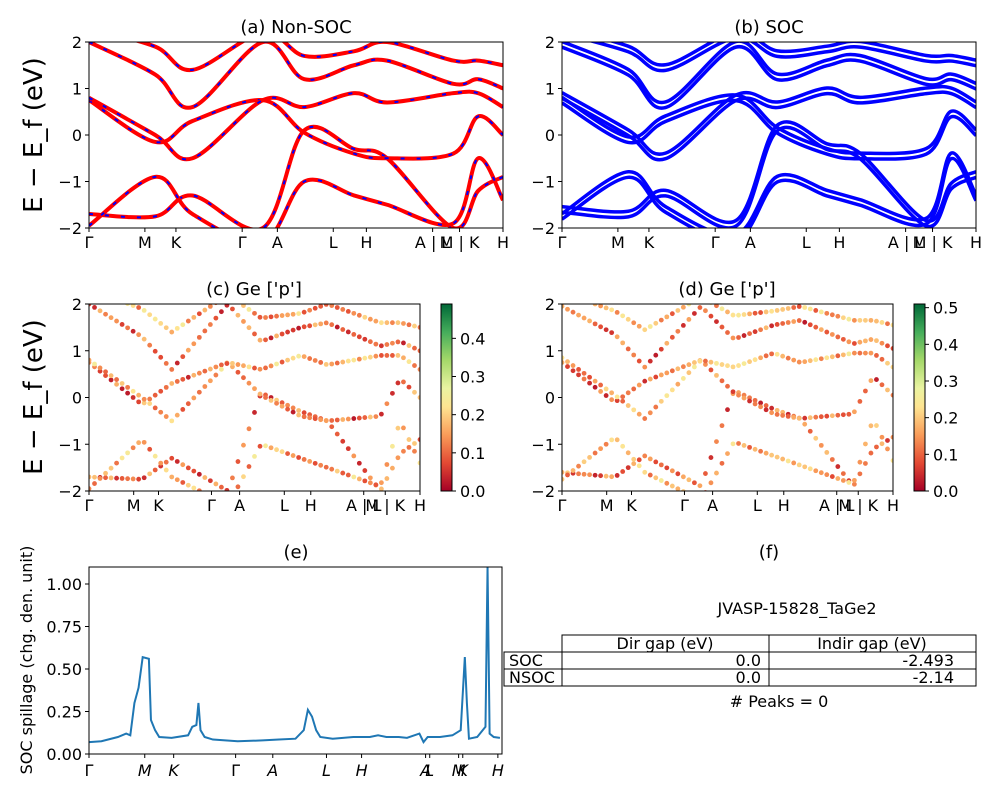 This screenshot has height=800, width=1000. I want to click on ylabel-row1: E − E_f (eV), so click(34, 135).